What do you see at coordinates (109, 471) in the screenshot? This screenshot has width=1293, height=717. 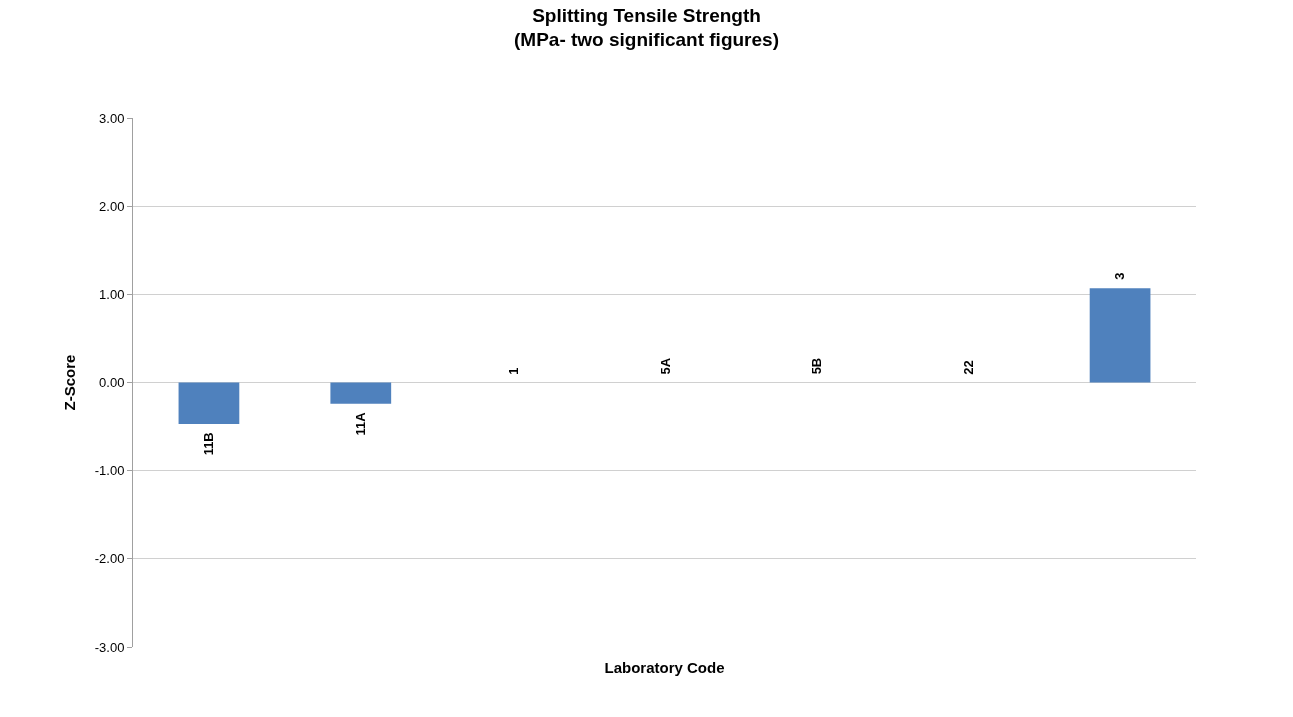 I see `y-tick-label: -1.00` at bounding box center [109, 471].